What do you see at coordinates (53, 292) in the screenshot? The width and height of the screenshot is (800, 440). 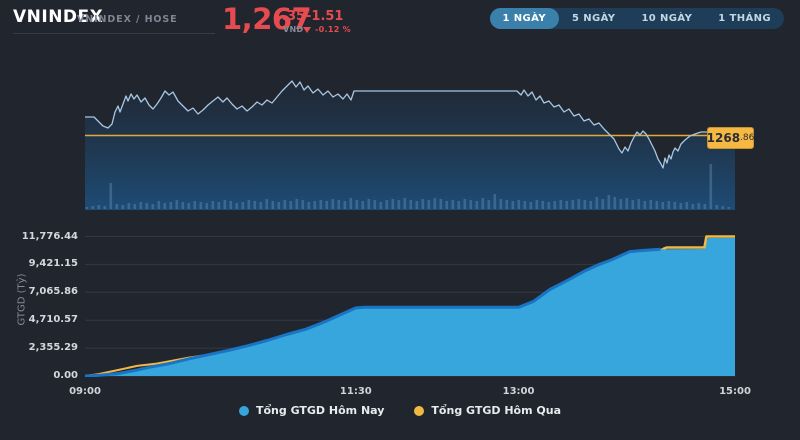 I see `y-tick-label: 7,065.86` at bounding box center [53, 292].